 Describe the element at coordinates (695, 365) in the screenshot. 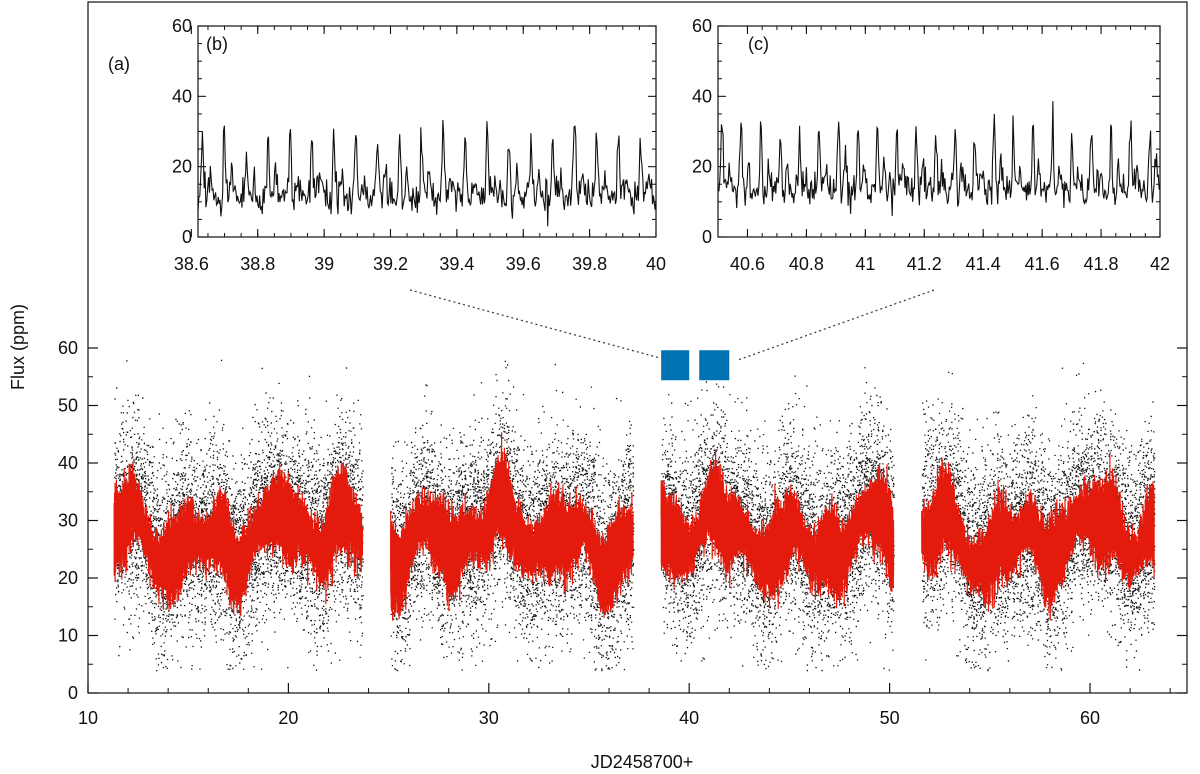

I see `zoom-highlights` at that location.